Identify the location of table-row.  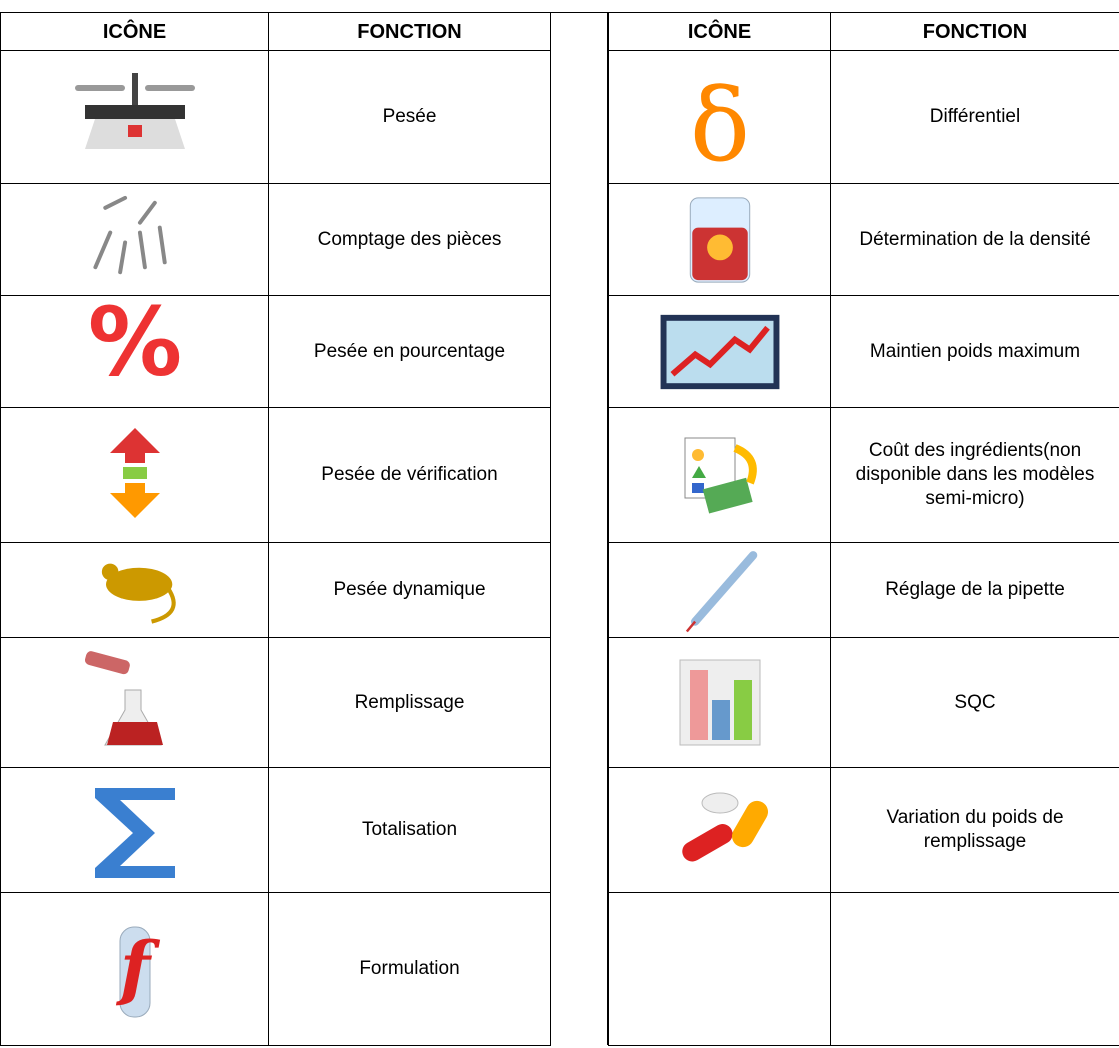
(863, 969).